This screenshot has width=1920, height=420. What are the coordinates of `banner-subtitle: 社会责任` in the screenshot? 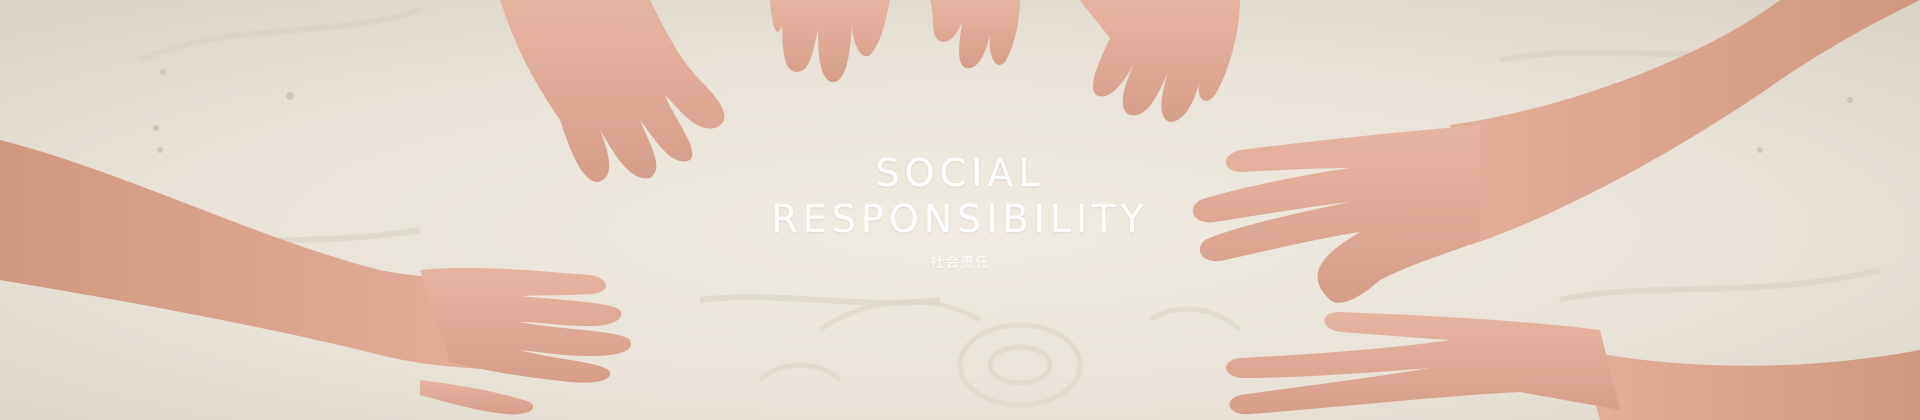 It's located at (960, 263).